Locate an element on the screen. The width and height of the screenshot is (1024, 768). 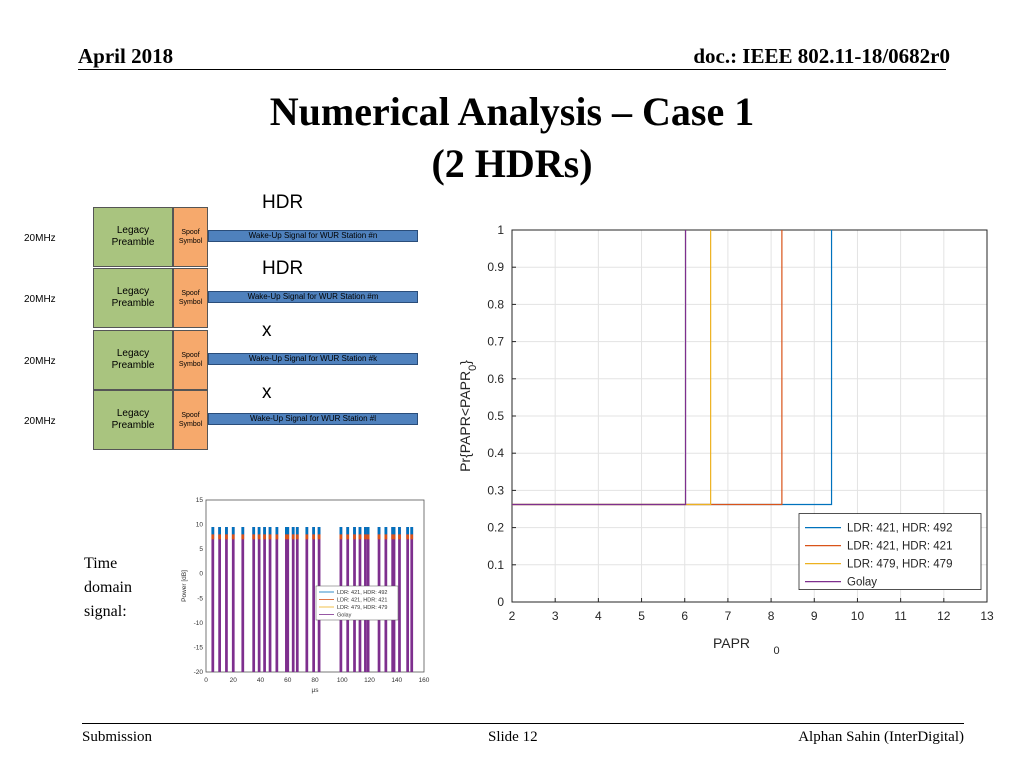
y-tick-label: 0.9 is located at coordinates (495, 267).